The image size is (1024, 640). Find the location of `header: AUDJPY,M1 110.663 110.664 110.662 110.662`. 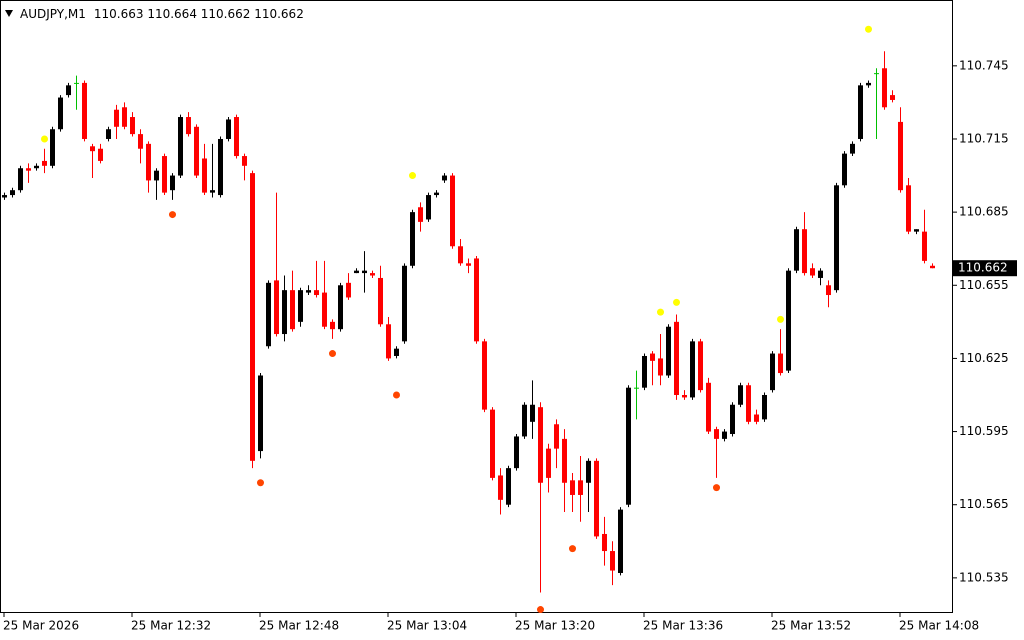

header: AUDJPY,M1 110.663 110.664 110.662 110.662 is located at coordinates (162, 14).